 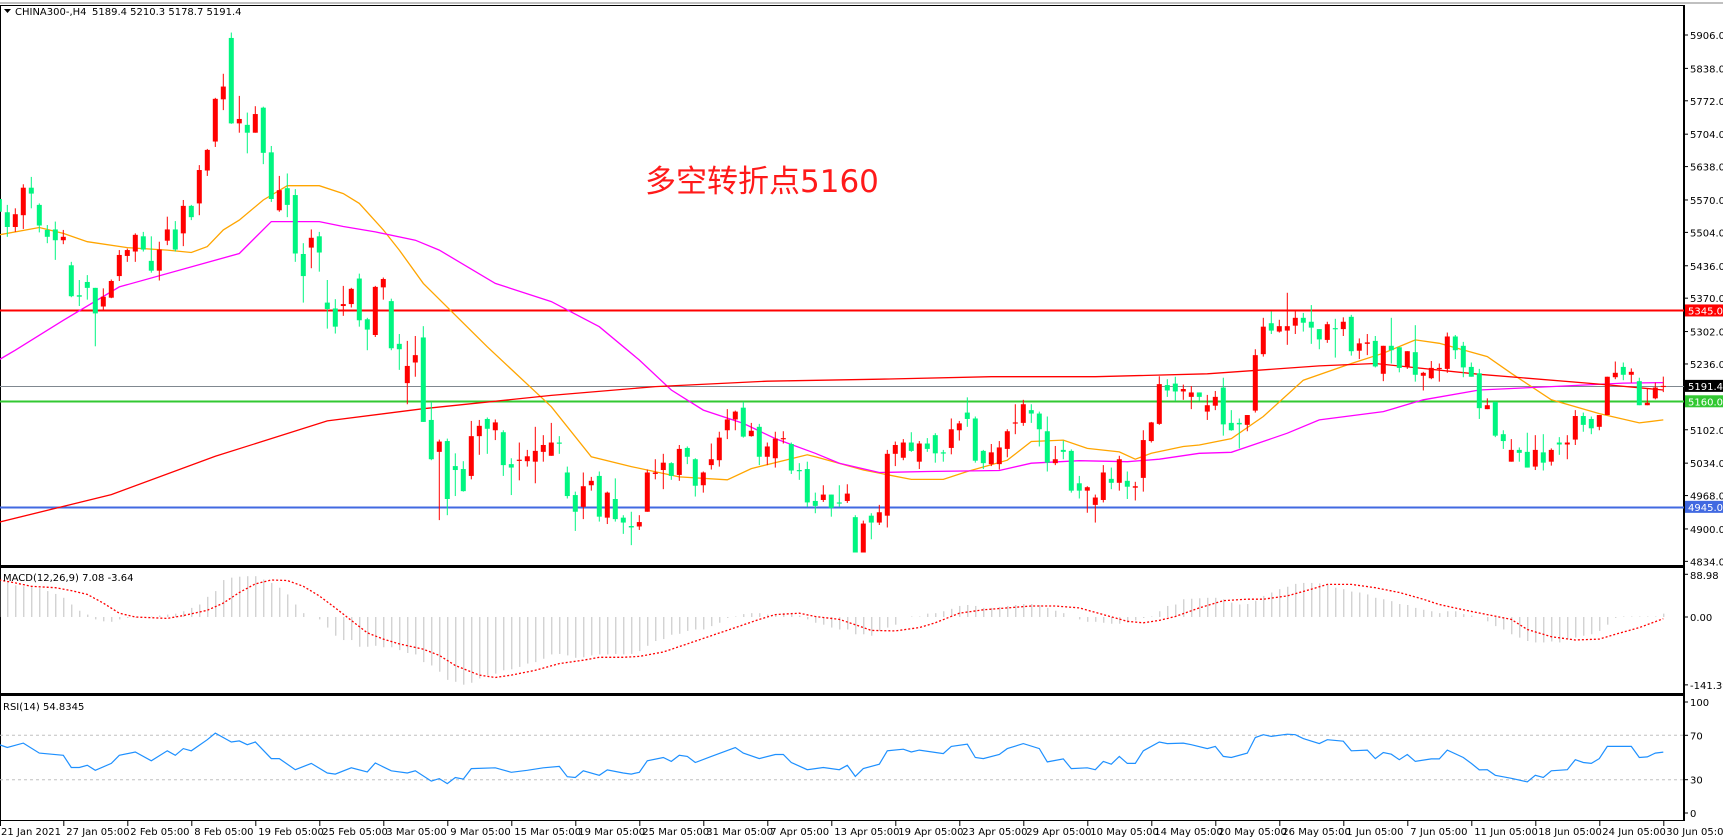 What do you see at coordinates (1704, 385) in the screenshot?
I see `price-label-box` at bounding box center [1704, 385].